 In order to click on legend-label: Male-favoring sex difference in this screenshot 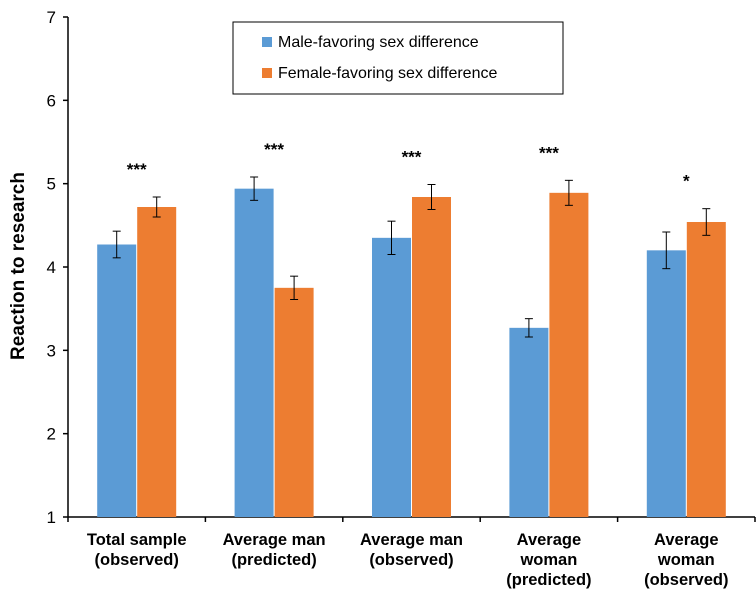, I will do `click(378, 42)`.